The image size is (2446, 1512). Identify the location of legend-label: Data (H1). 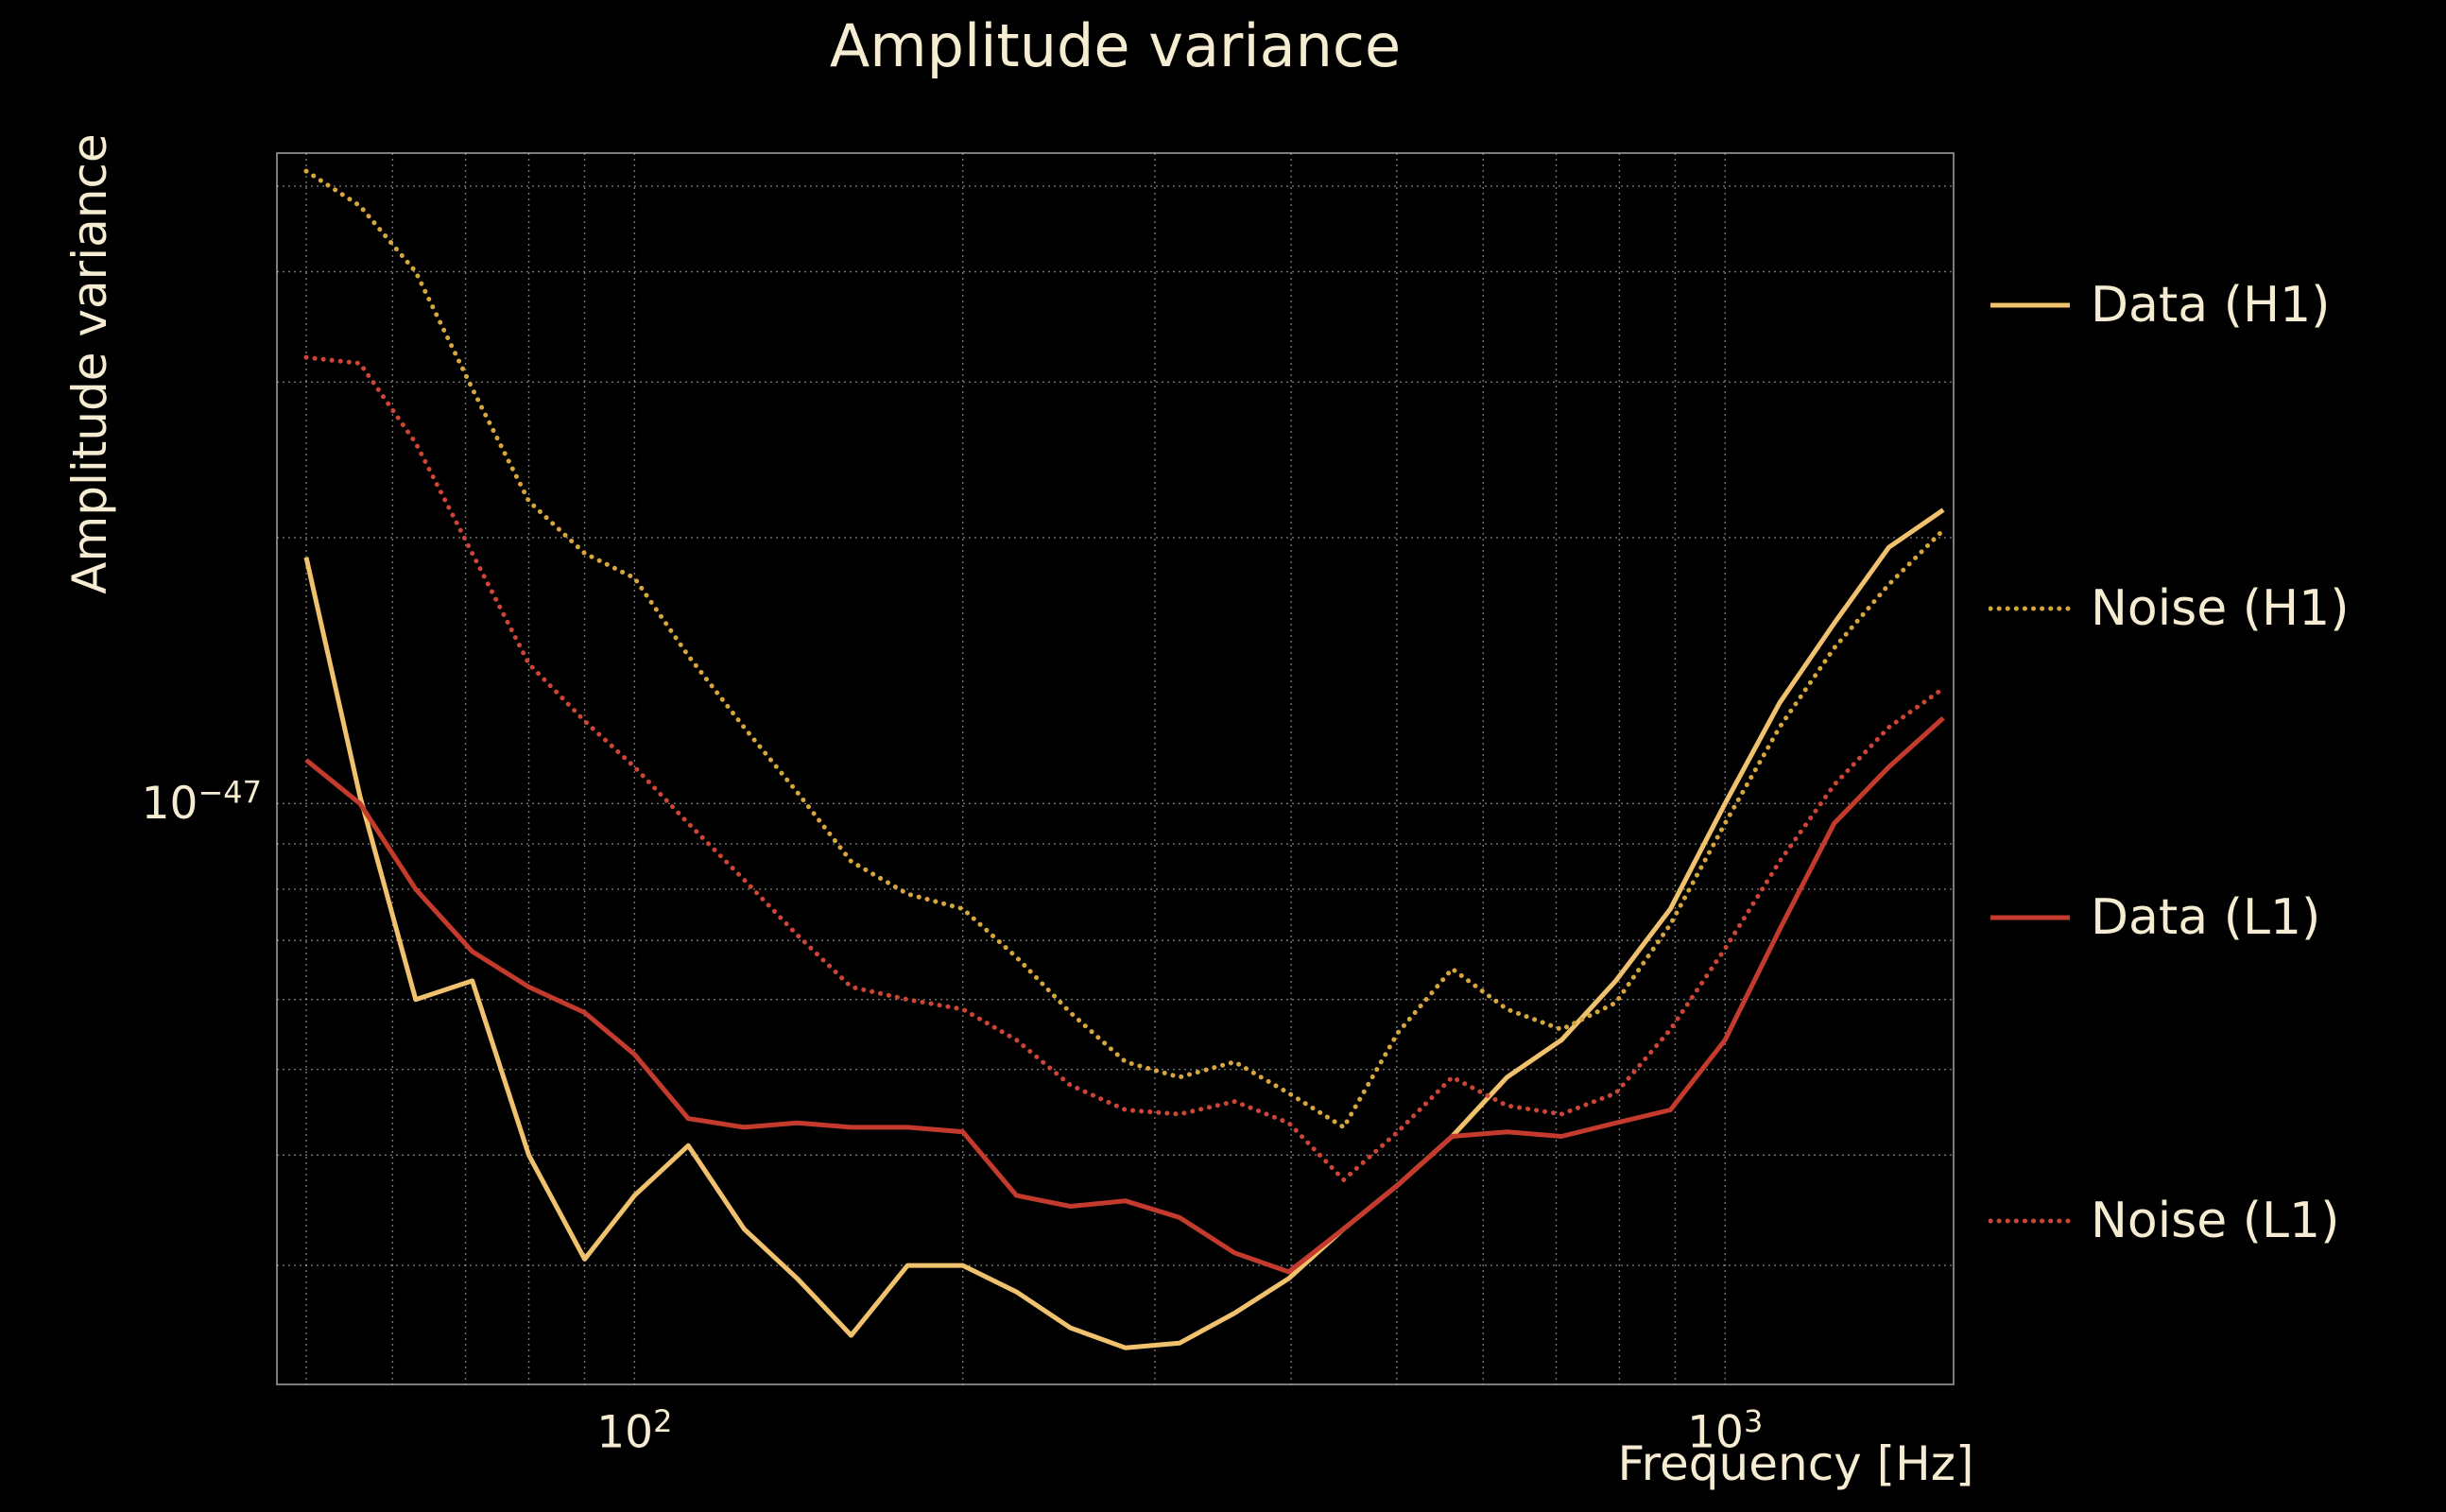
(2211, 305).